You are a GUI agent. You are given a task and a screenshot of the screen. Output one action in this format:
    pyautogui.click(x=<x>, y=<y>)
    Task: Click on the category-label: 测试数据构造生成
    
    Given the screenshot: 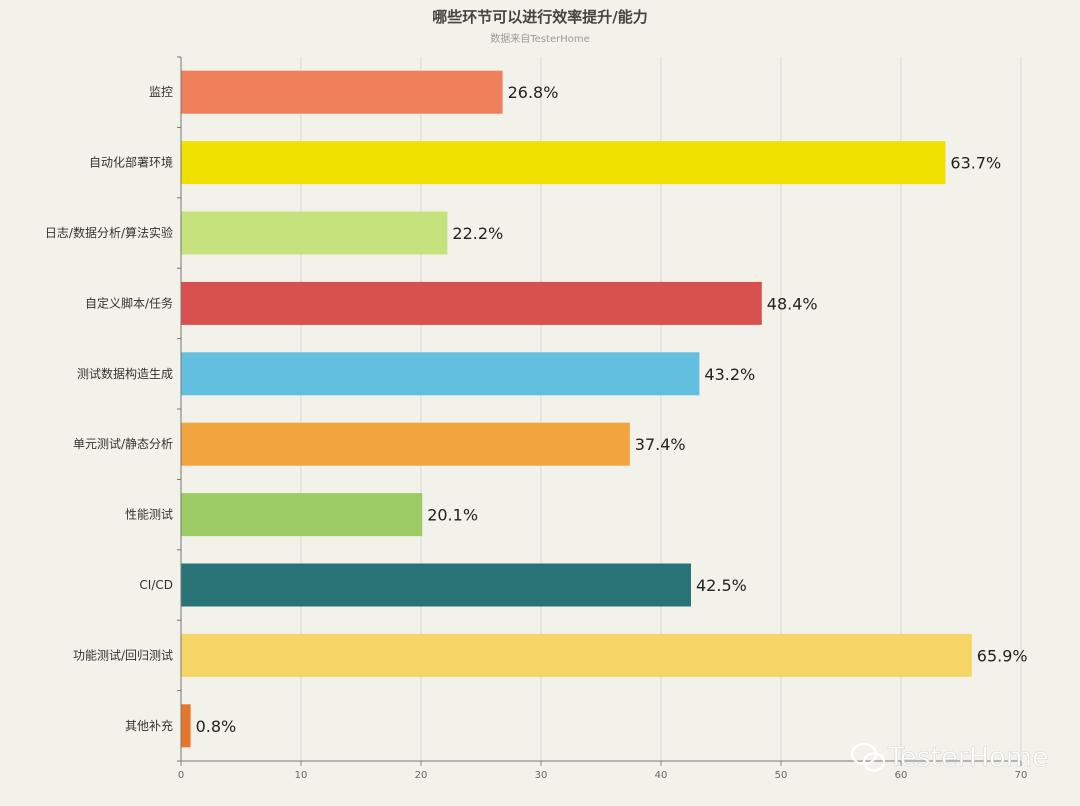 What is the action you would take?
    pyautogui.click(x=125, y=373)
    